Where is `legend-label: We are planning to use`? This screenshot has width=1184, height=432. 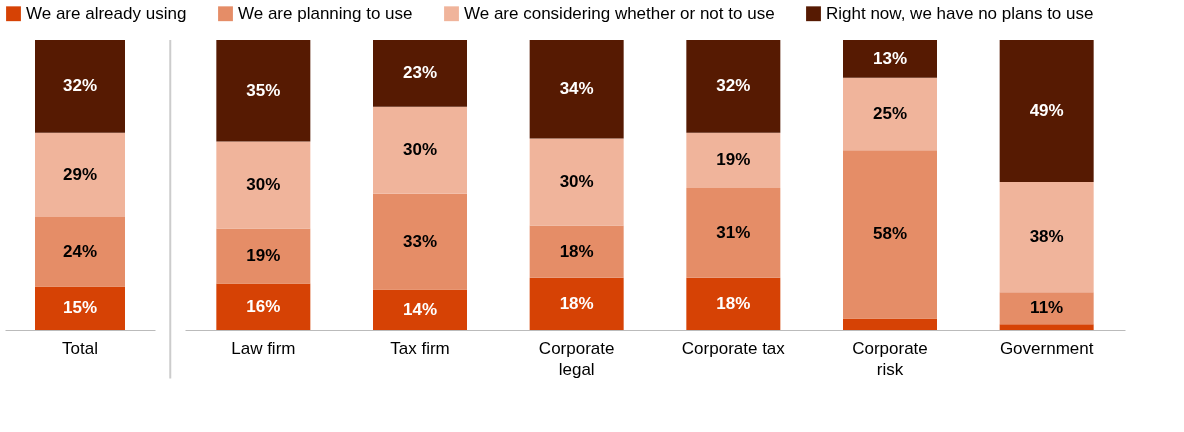 legend-label: We are planning to use is located at coordinates (325, 13).